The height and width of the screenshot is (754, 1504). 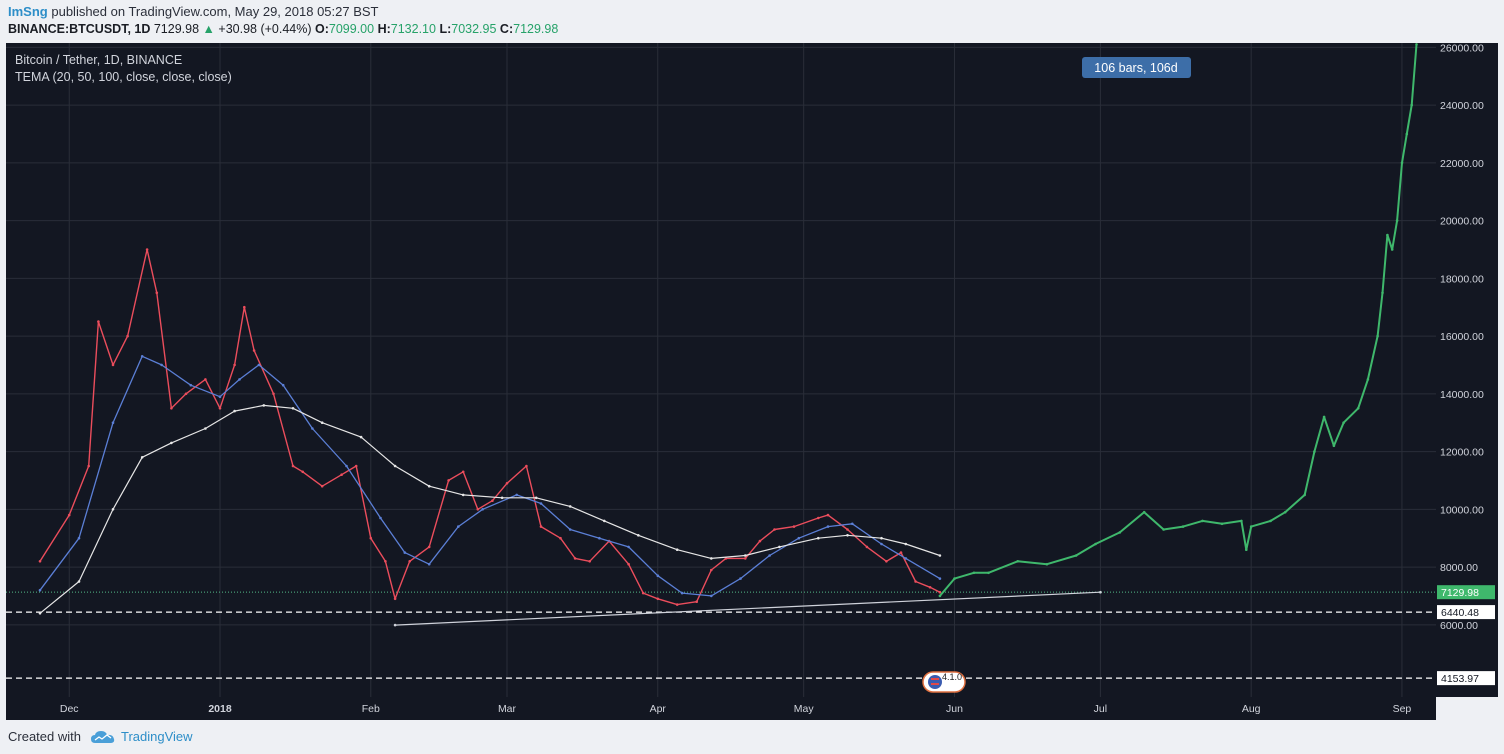 I want to click on event-flag-icon: 4.1.0, so click(x=944, y=682).